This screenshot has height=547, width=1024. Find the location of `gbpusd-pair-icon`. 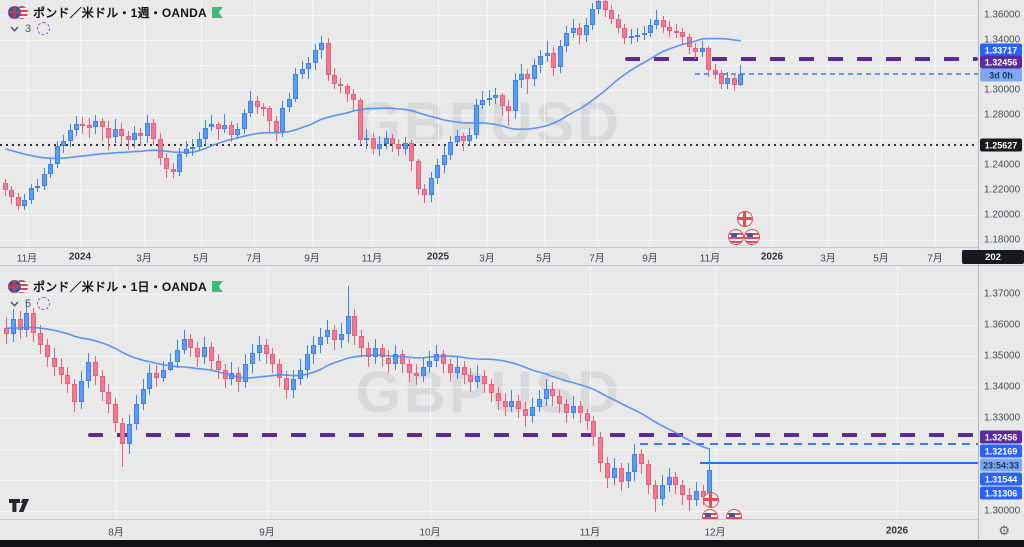

gbpusd-pair-icon is located at coordinates (18, 286).